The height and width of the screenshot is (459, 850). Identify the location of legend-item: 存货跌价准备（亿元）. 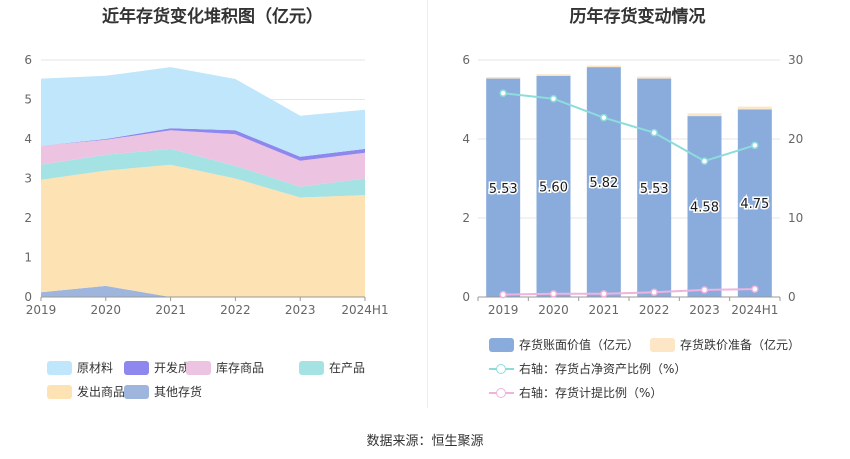
(725, 344).